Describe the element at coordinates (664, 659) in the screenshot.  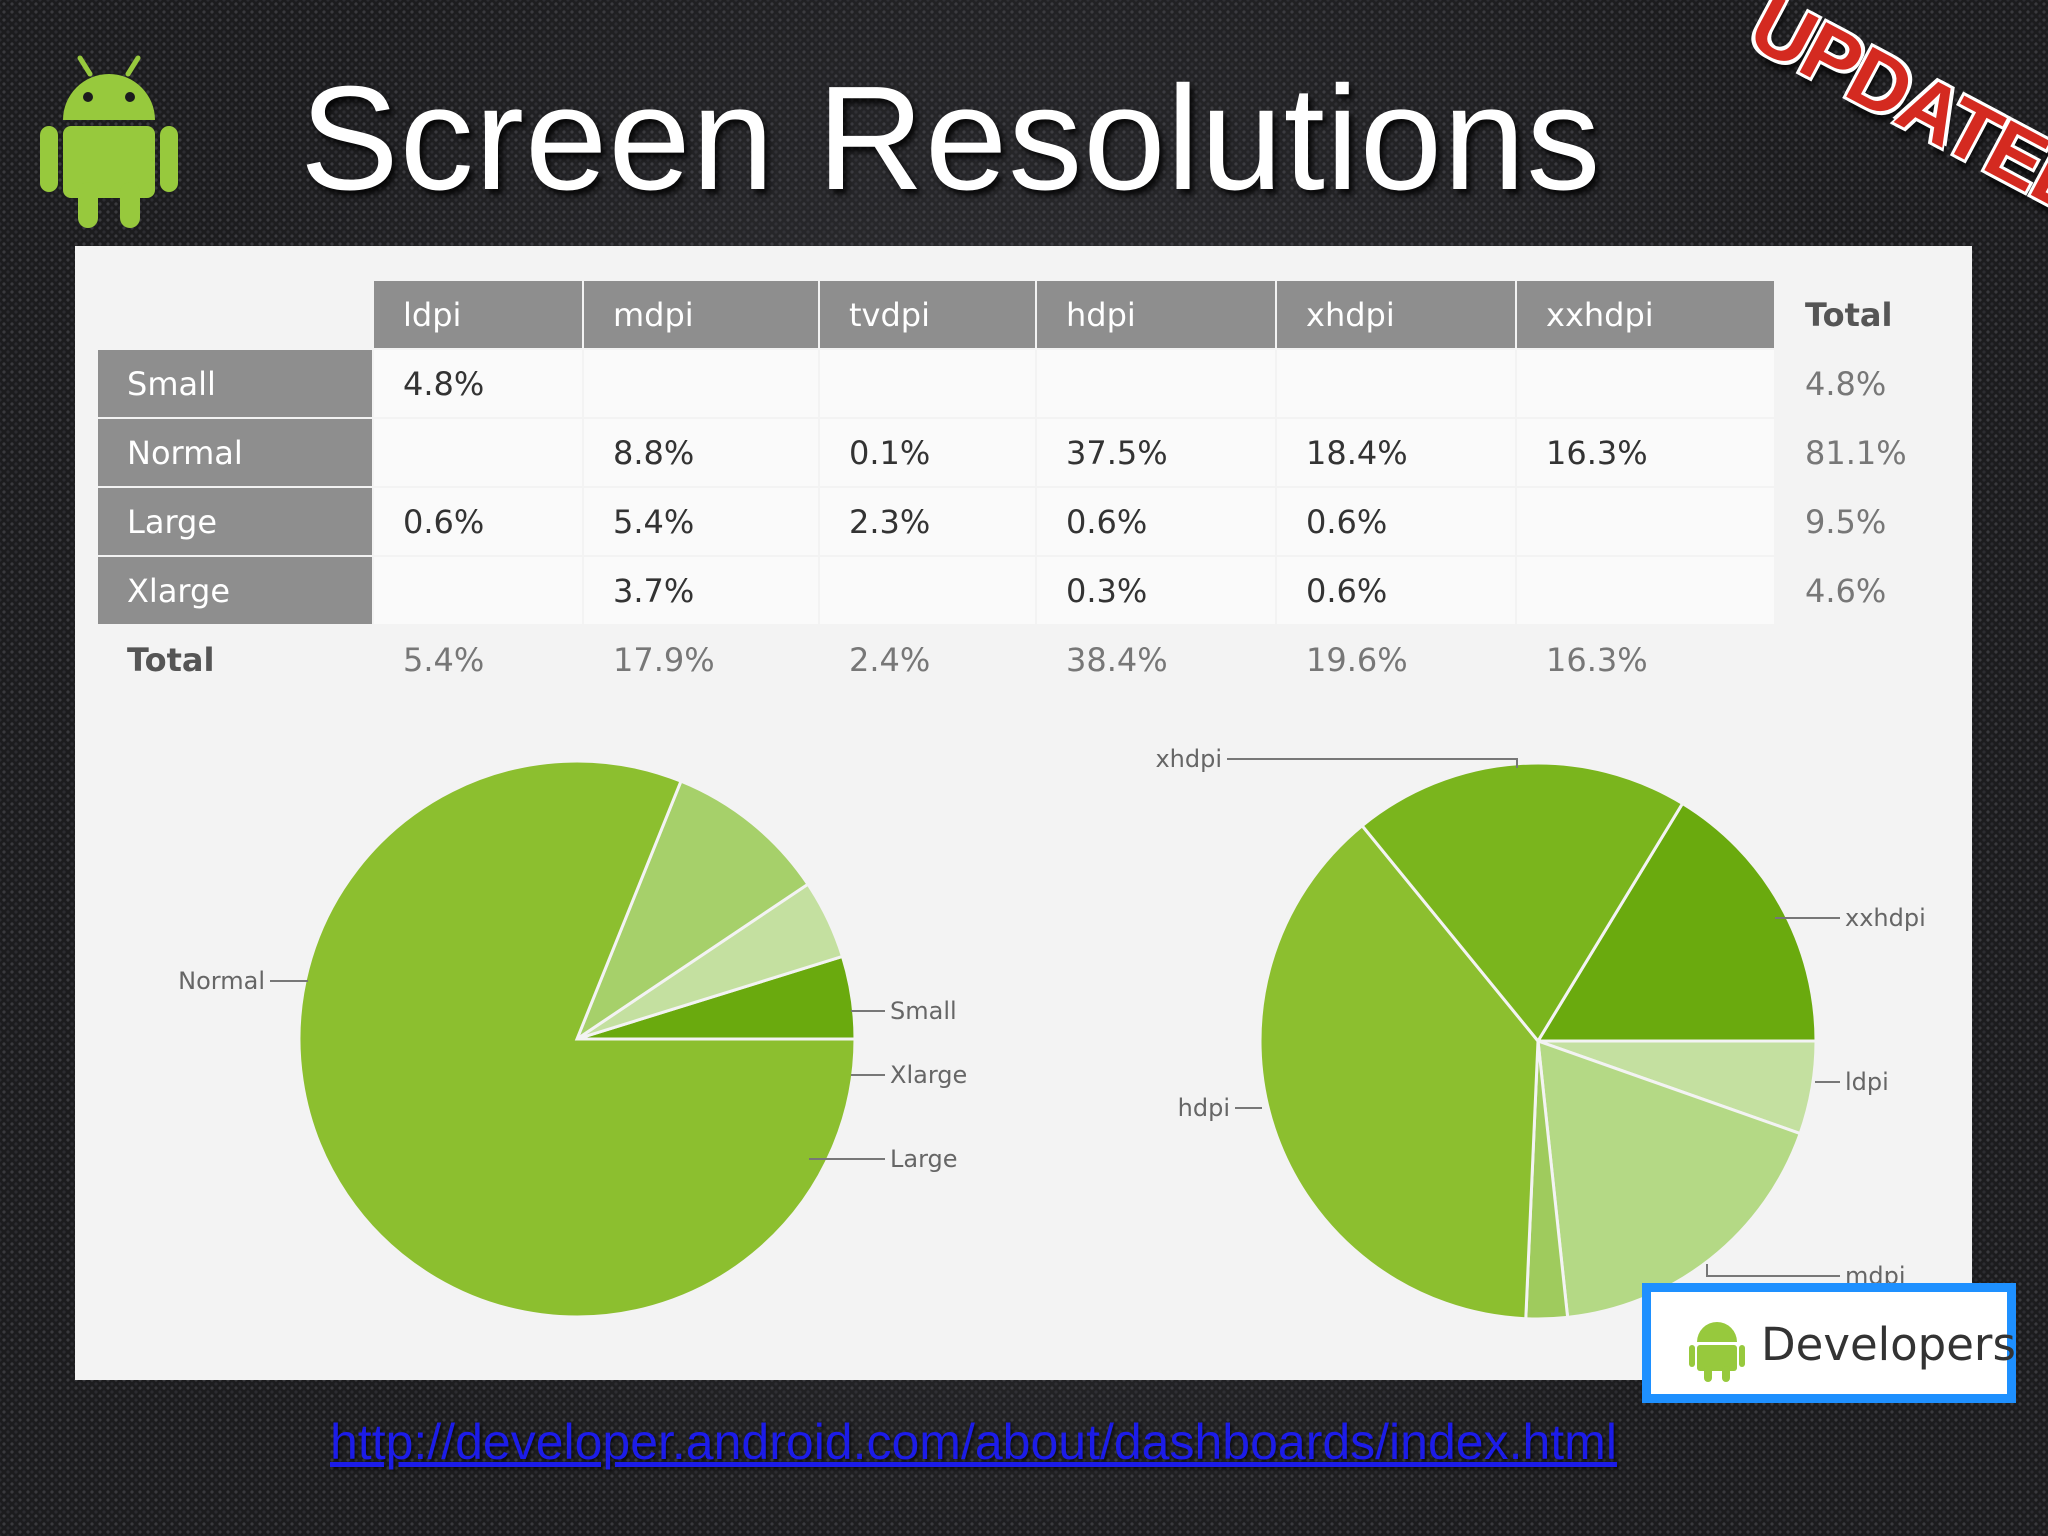
I see `column-total: 17.9%` at that location.